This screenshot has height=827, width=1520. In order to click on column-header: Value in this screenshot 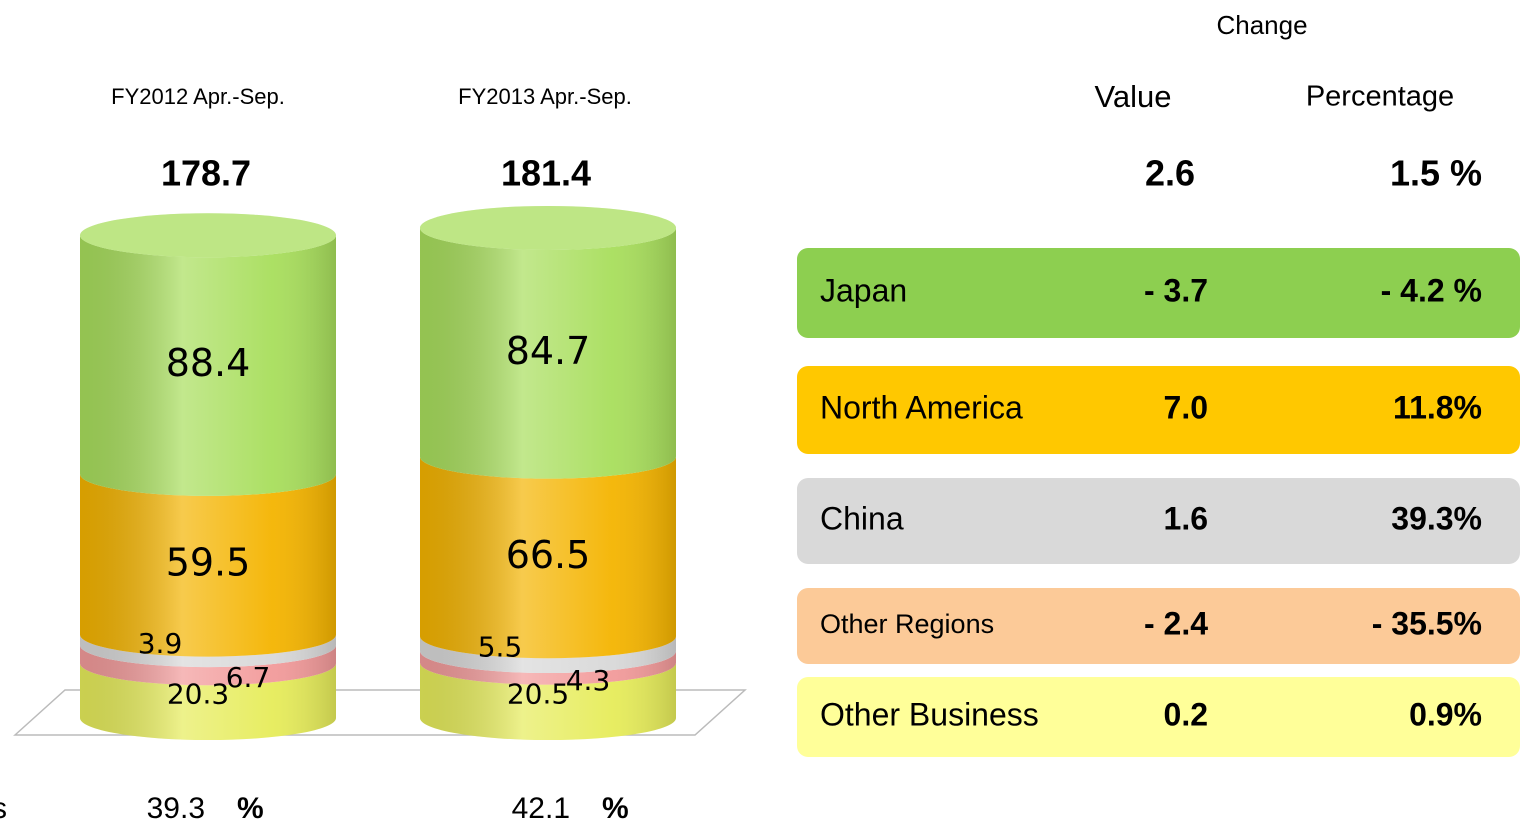, I will do `click(1133, 96)`.